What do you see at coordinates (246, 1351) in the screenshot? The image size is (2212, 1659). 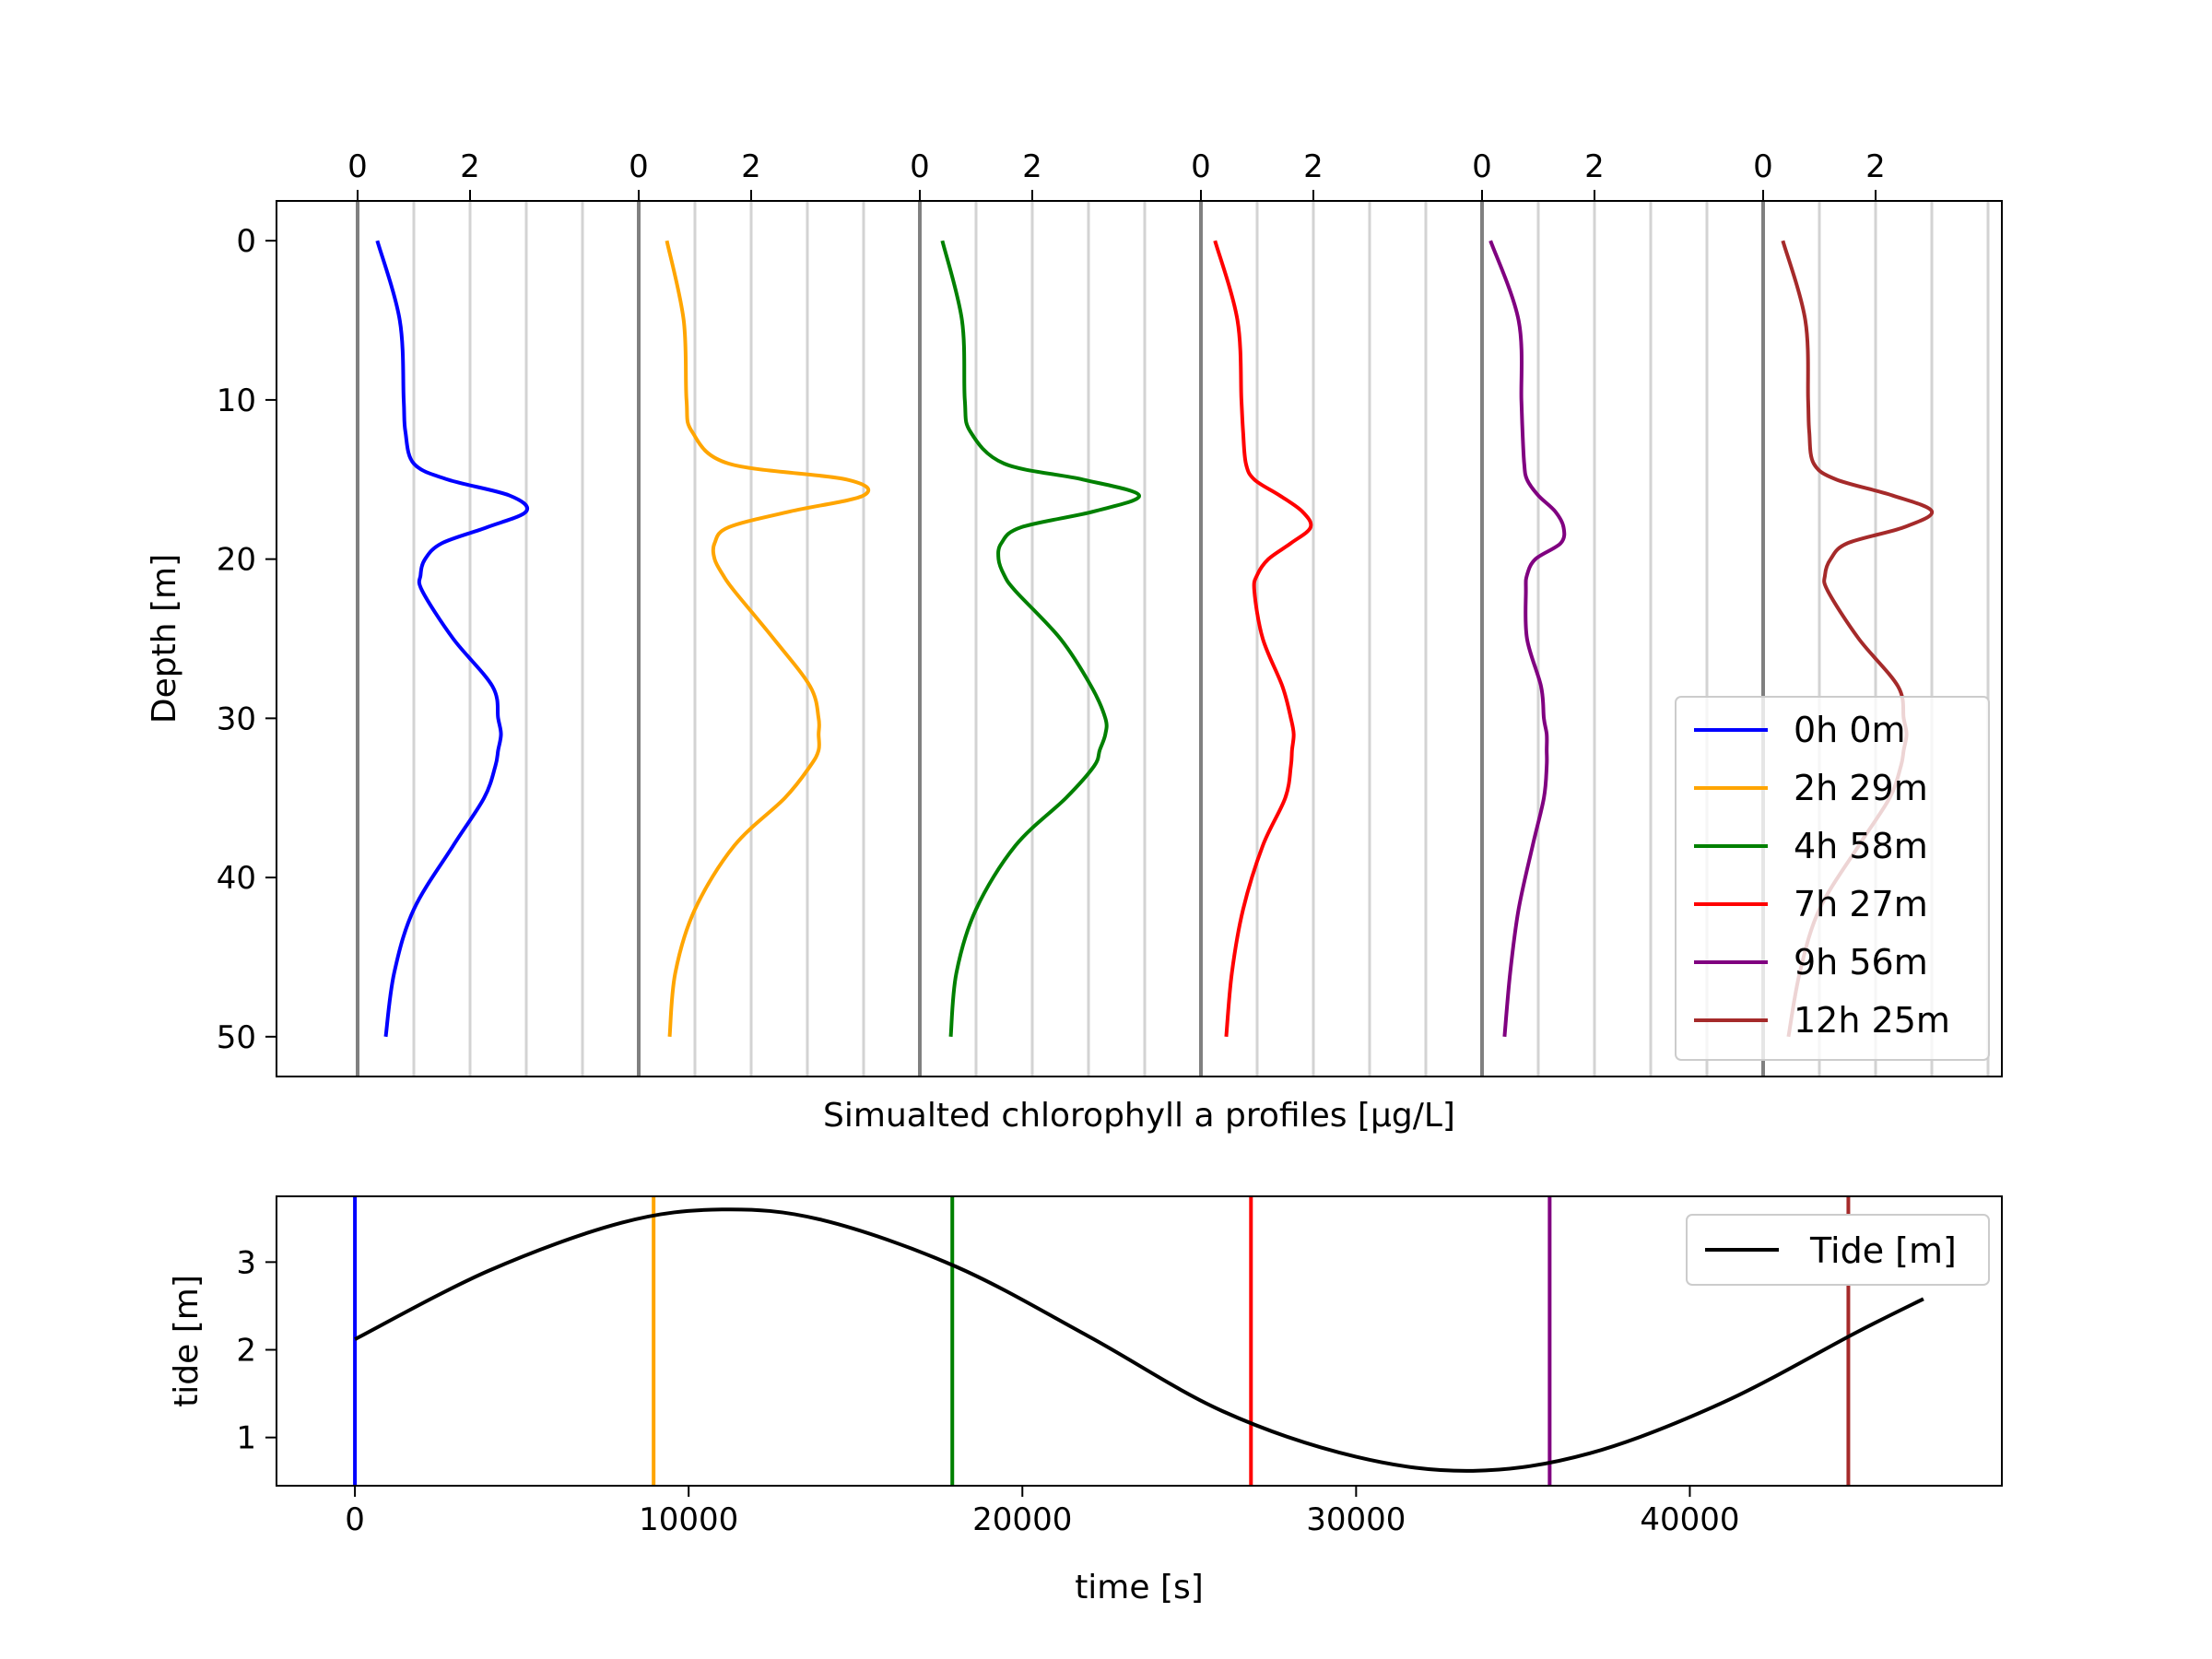 I see `tide-y-tick-label: 2` at bounding box center [246, 1351].